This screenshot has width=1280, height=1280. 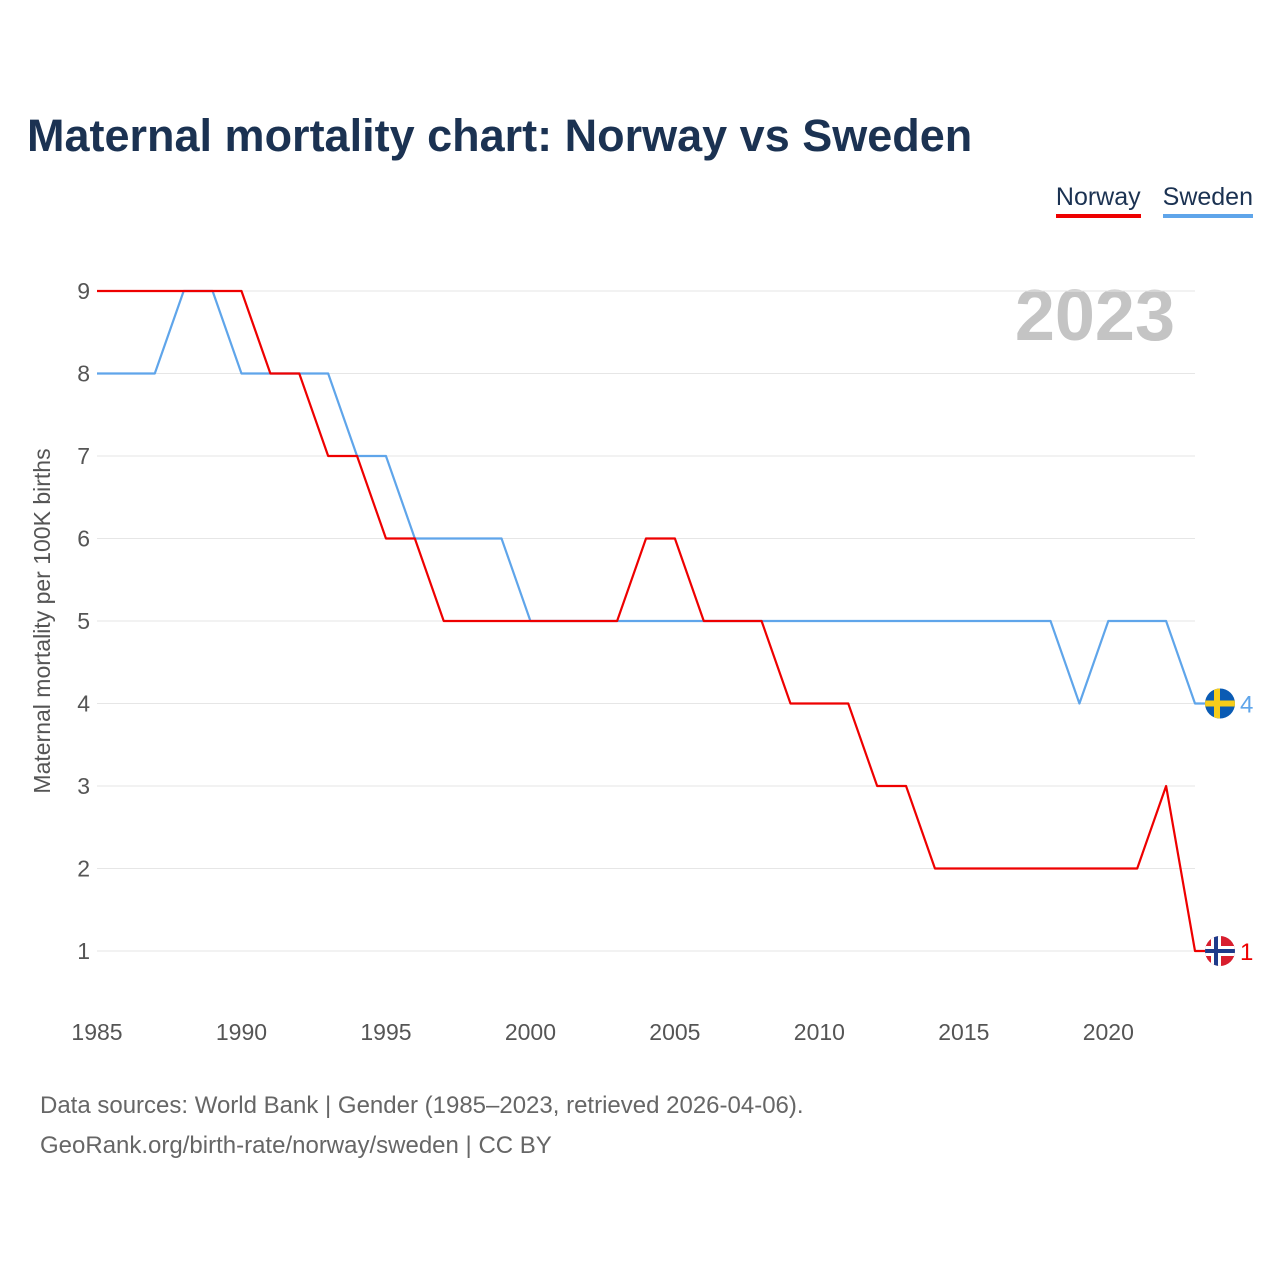 I want to click on x-tick-label: 2020, so click(x=1108, y=1032).